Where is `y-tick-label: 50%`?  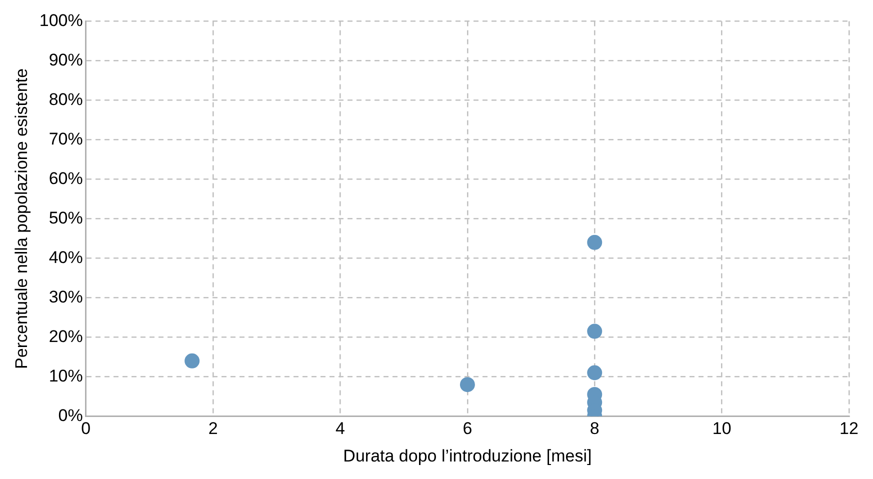 y-tick-label: 50% is located at coordinates (65, 218).